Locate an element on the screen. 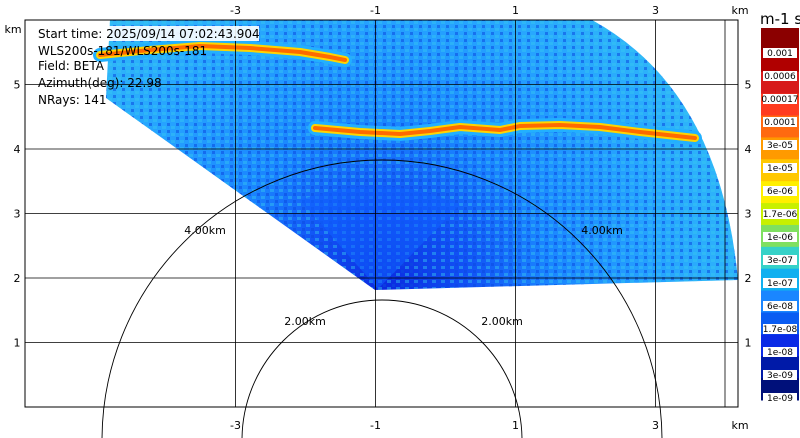 The image size is (800, 438). y-tick-left: 2 is located at coordinates (17, 278).